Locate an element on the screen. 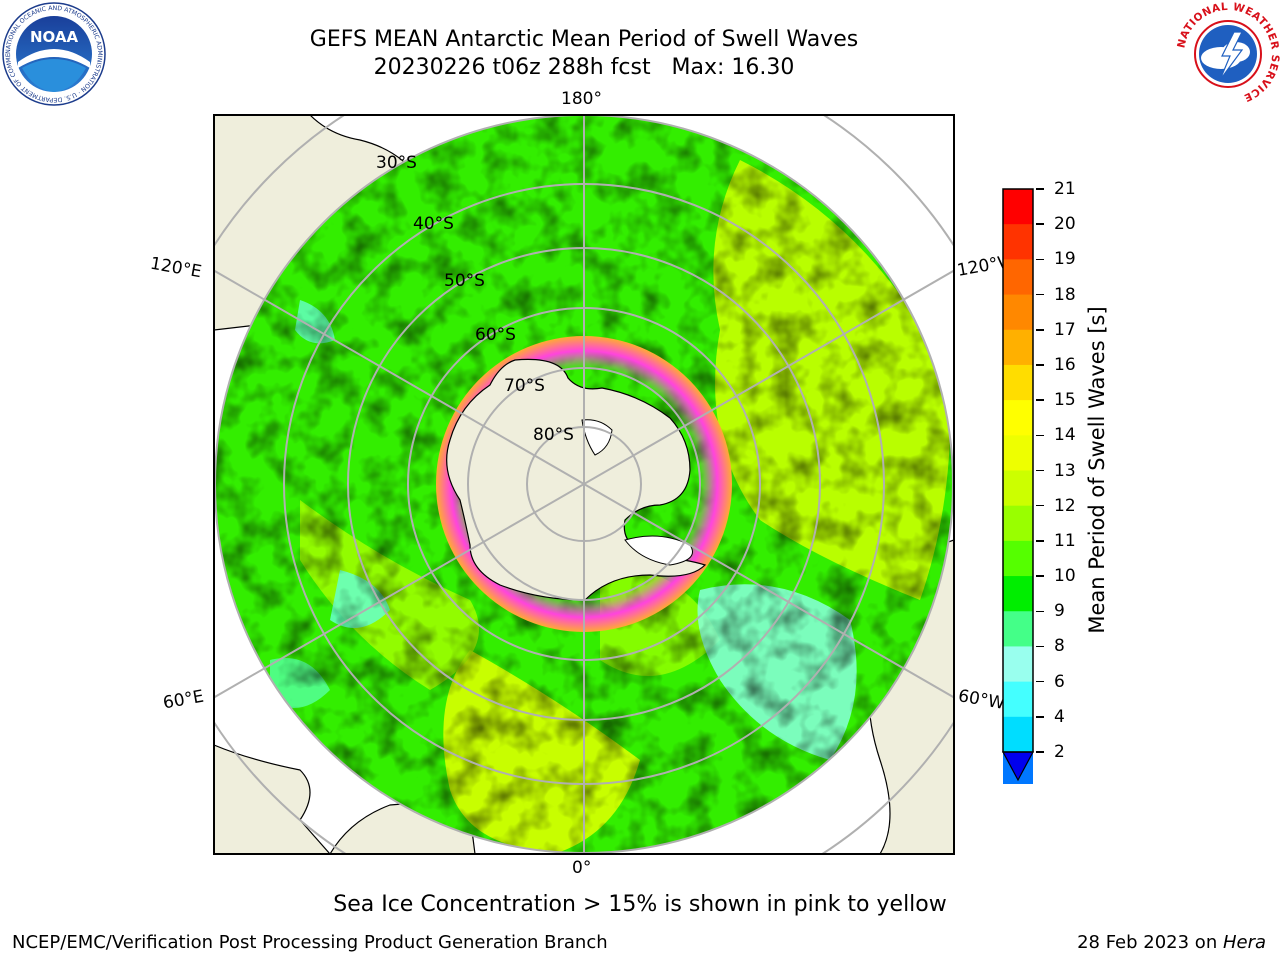 Image resolution: width=1280 pixels, height=960 pixels. lat-label-70s: 70°S is located at coordinates (524, 386).